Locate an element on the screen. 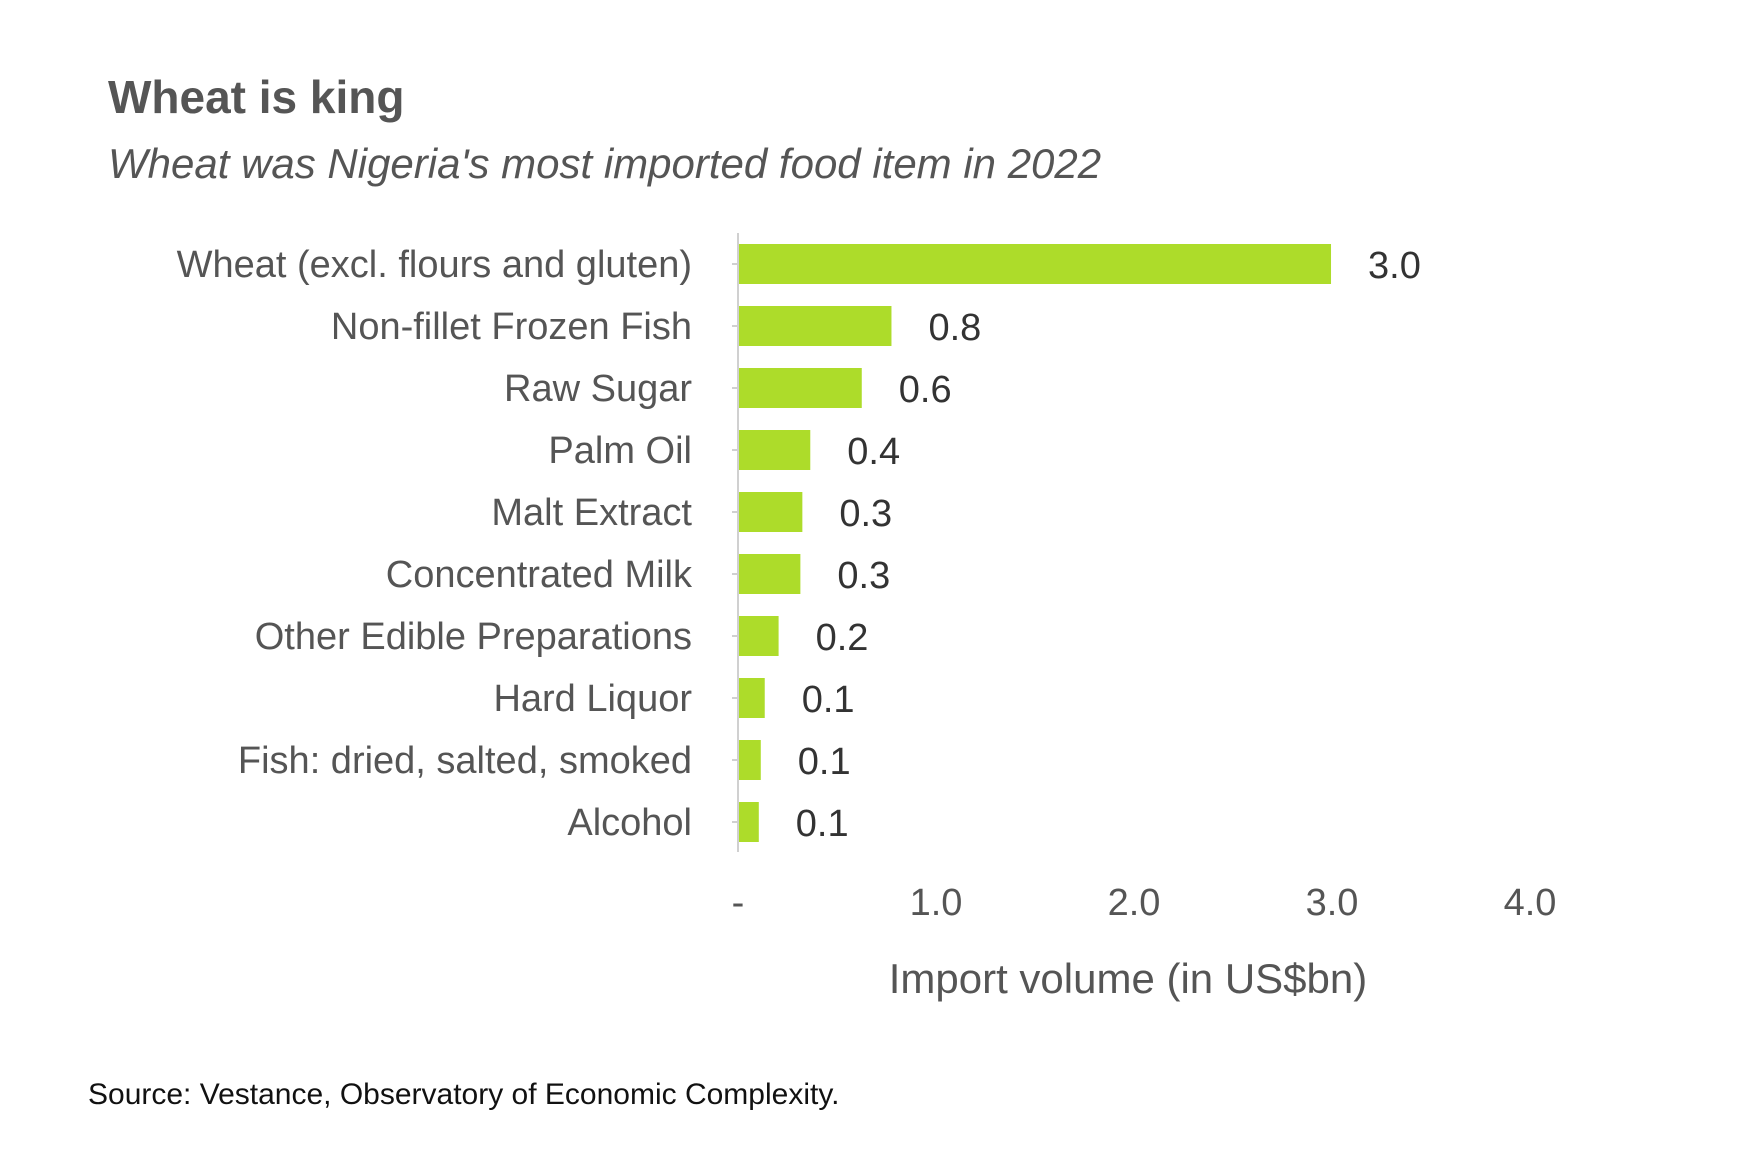 The width and height of the screenshot is (1744, 1167). category-label: Raw Sugar is located at coordinates (598, 389).